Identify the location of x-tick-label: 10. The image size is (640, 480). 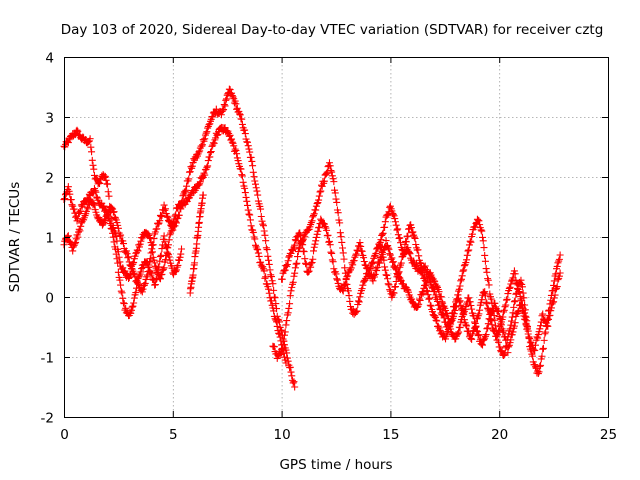
(282, 435).